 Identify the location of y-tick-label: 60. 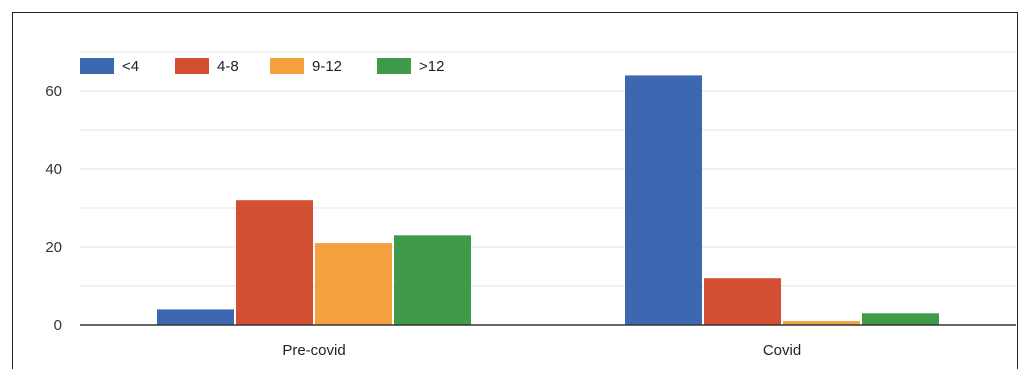
(53, 91).